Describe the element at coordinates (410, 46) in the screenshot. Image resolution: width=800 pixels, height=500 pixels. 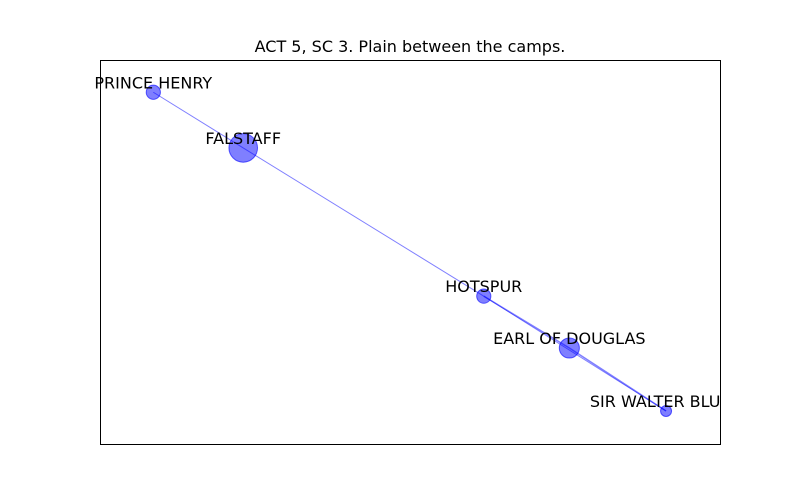
I see `chart-title: ACT 5, SC 3. Plain between the camps.` at that location.